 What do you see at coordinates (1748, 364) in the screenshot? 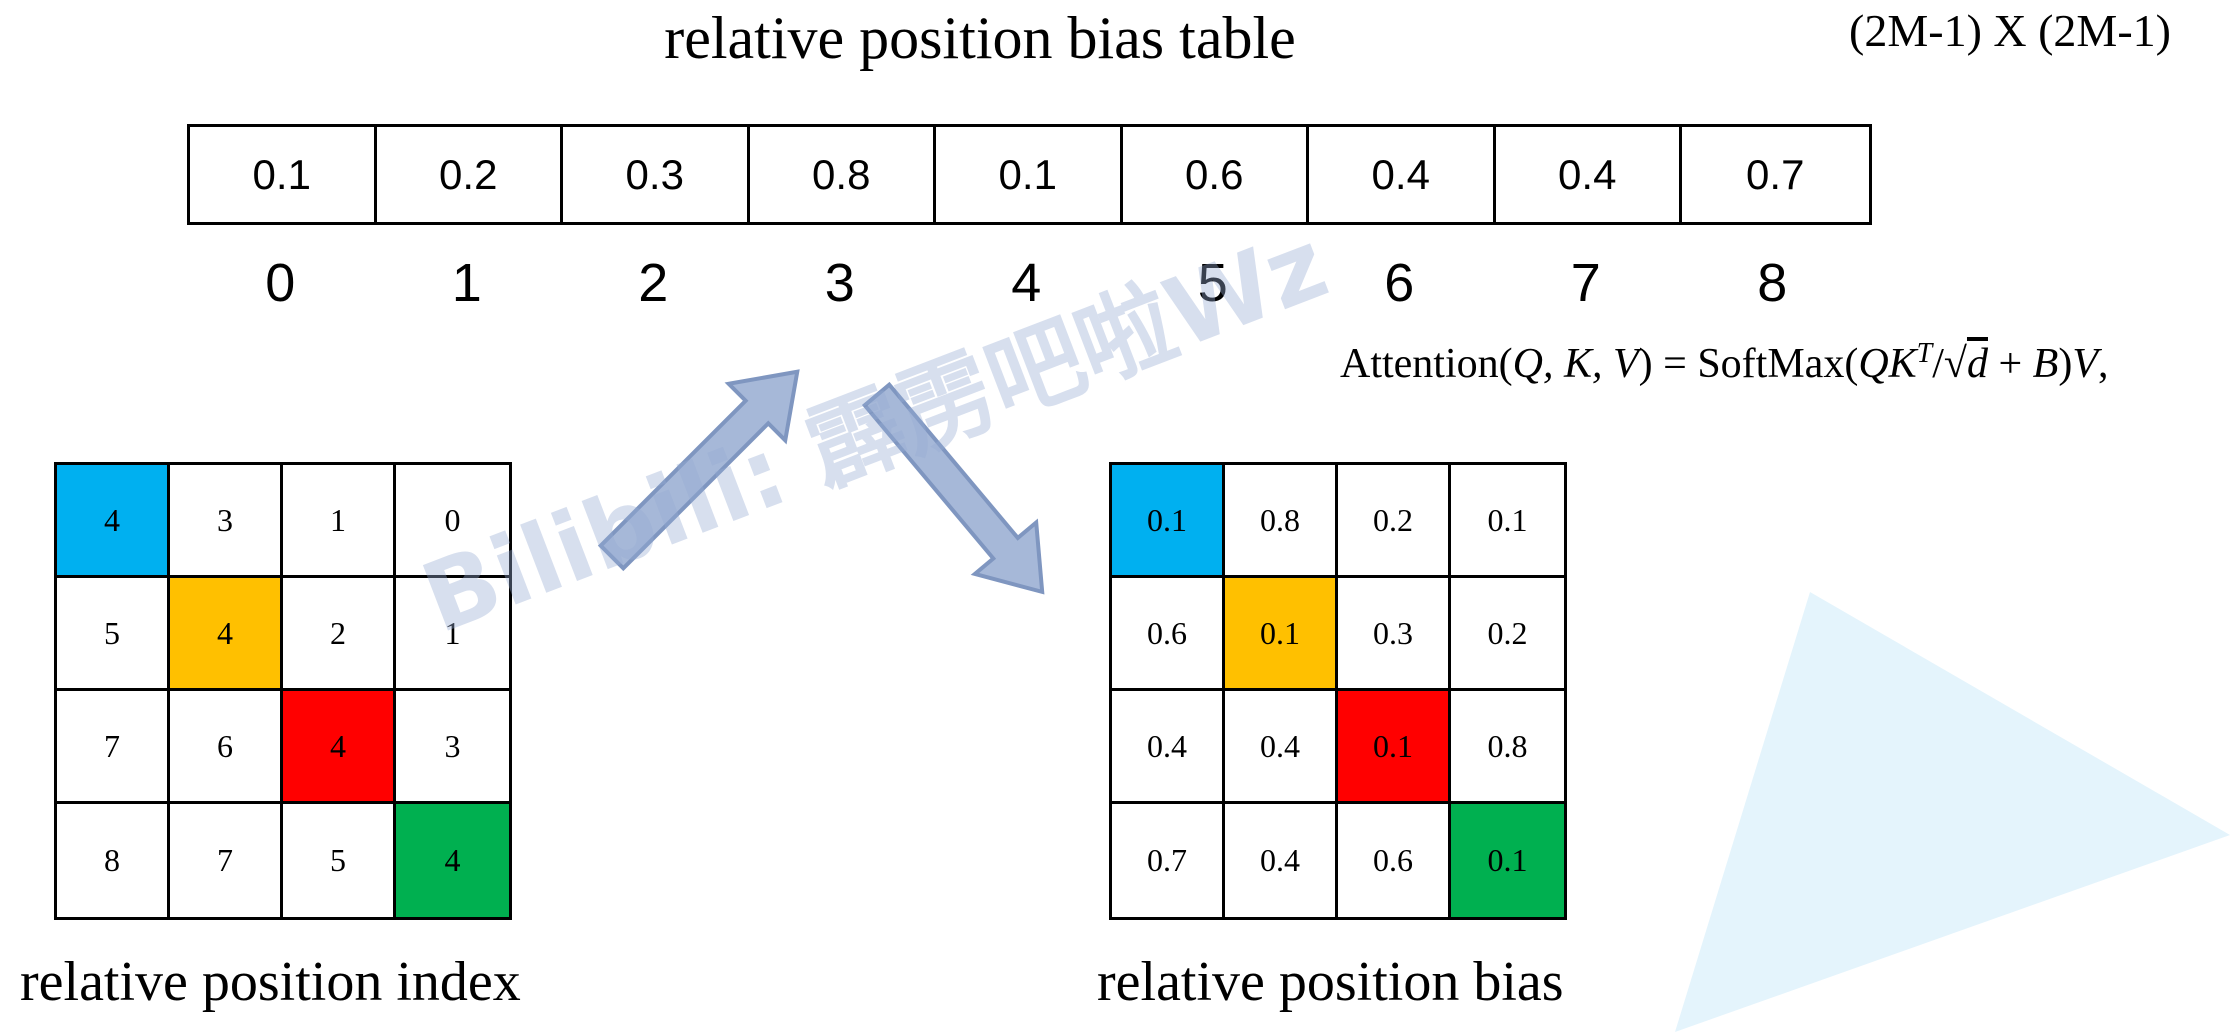
I see `formula-eq: ) = SoftMax(` at bounding box center [1748, 364].